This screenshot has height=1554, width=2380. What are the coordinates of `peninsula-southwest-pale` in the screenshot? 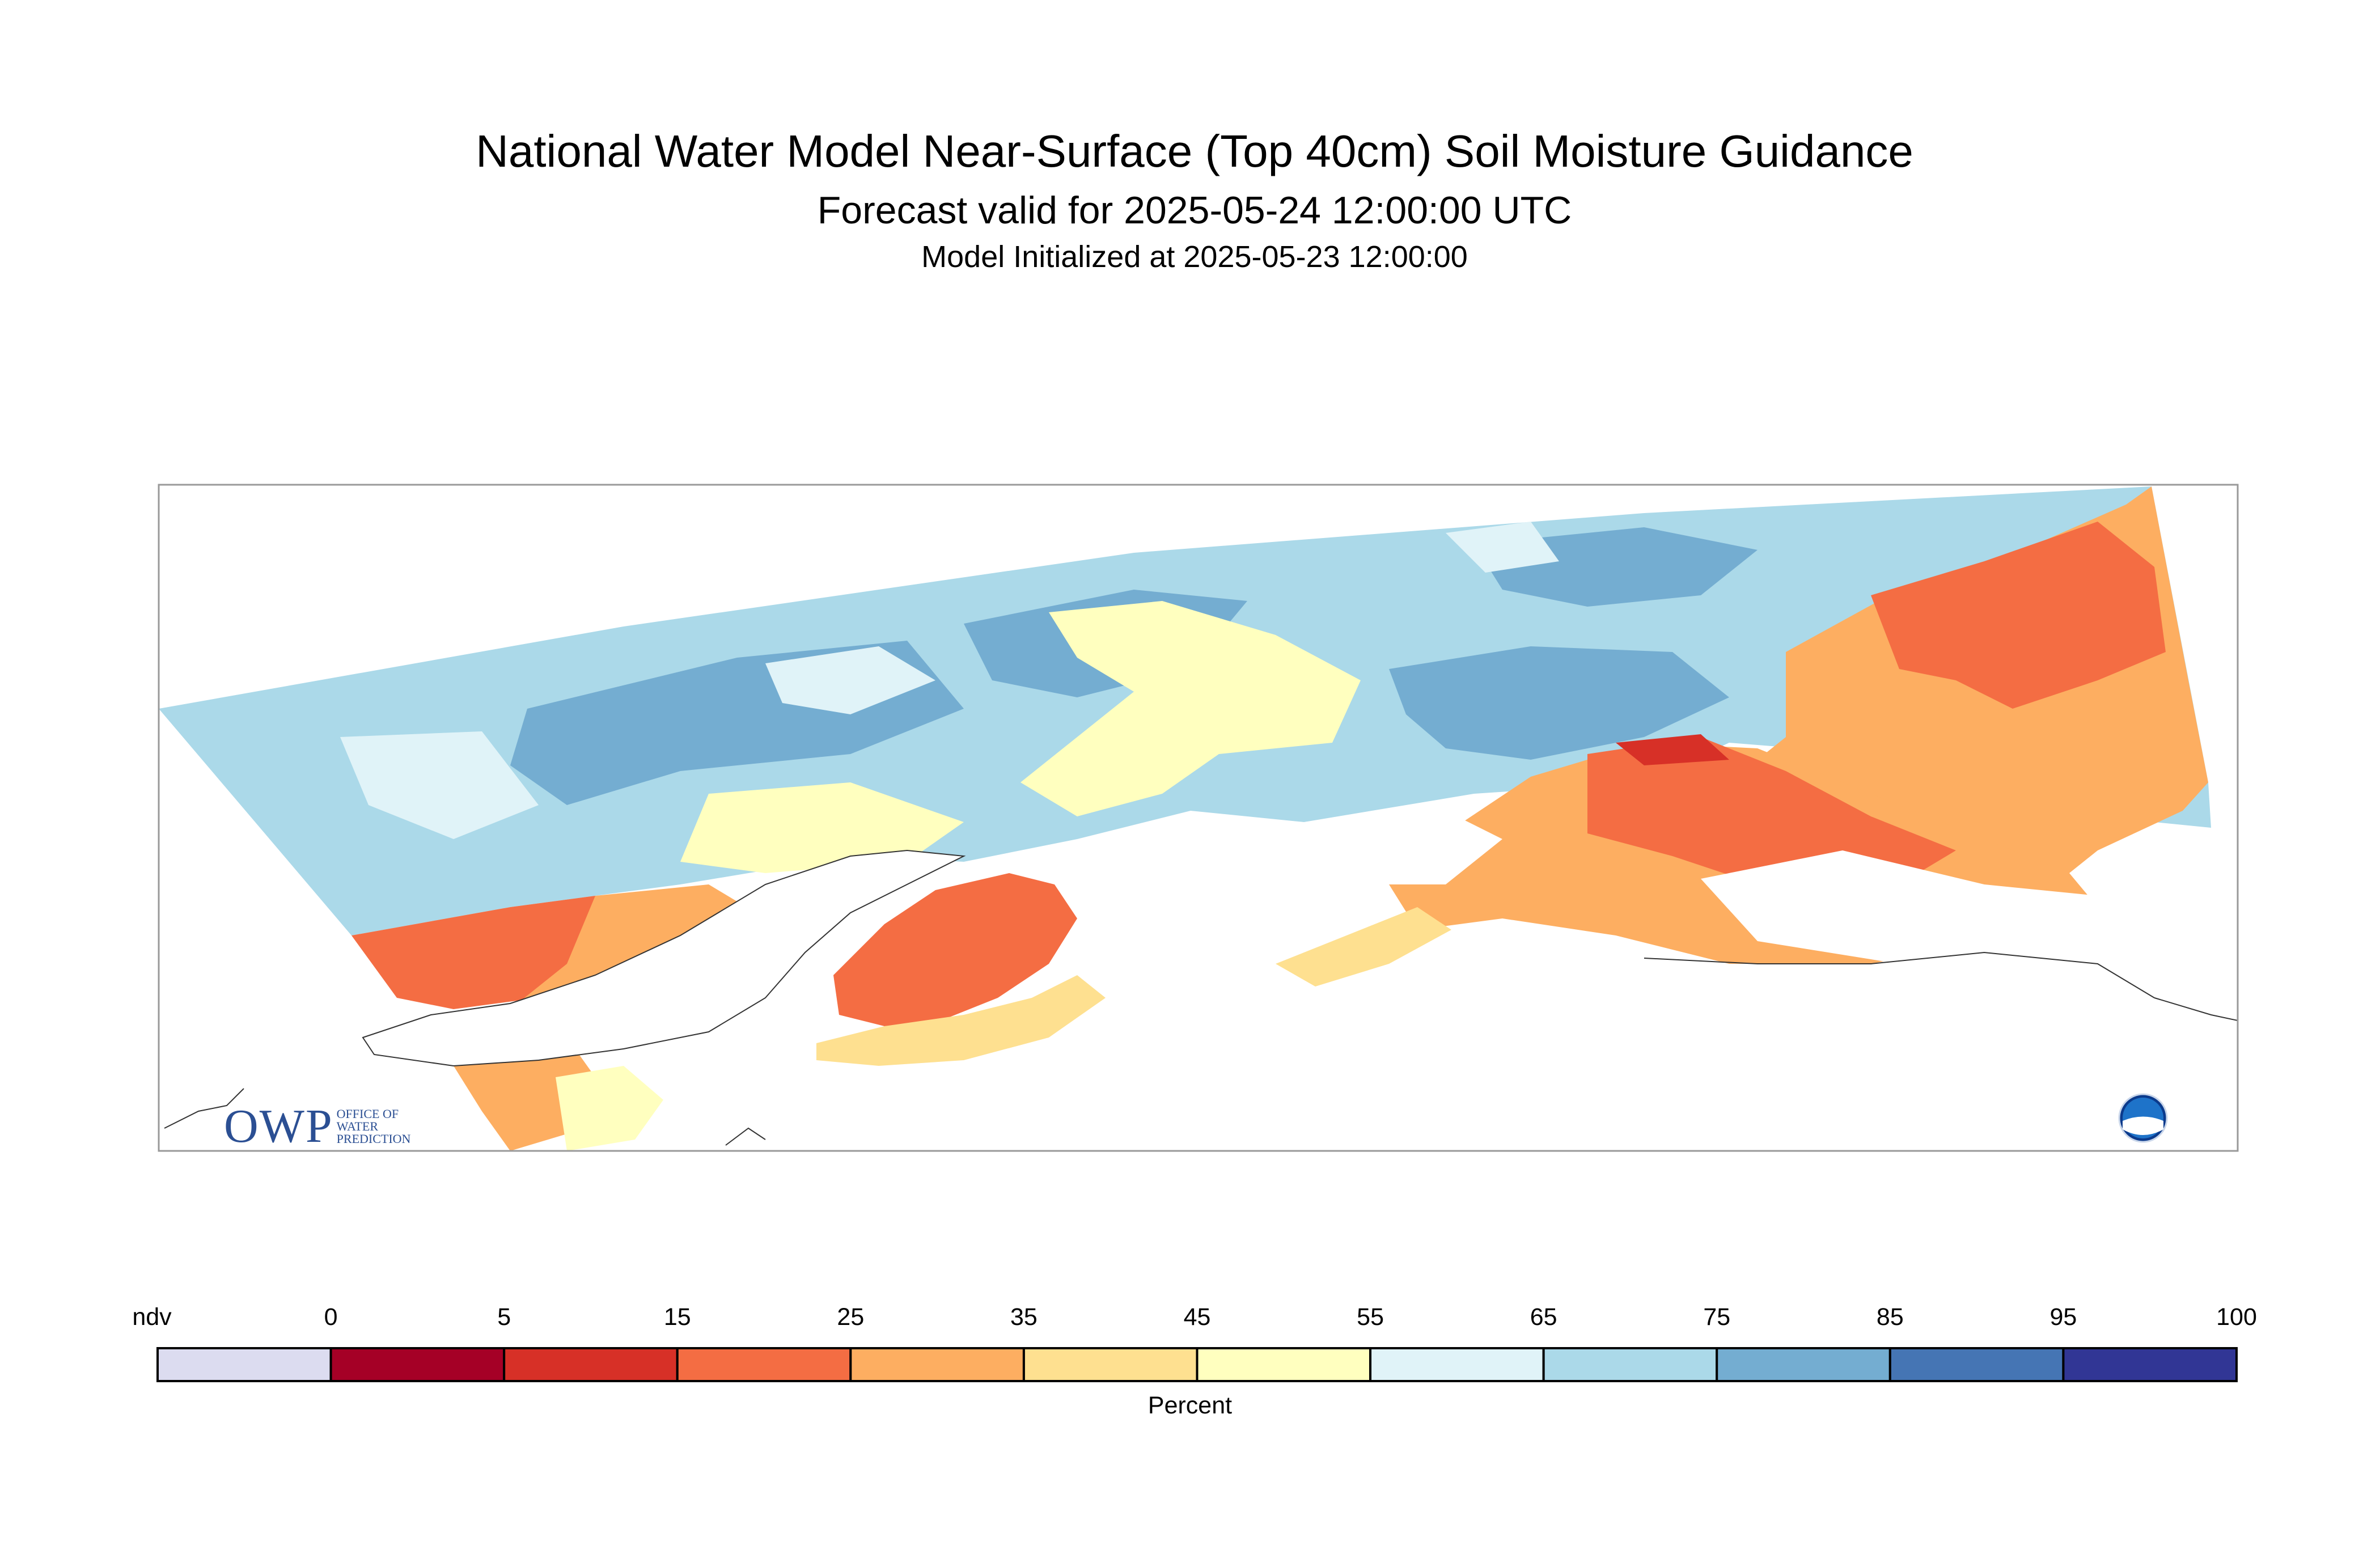 It's located at (609, 1108).